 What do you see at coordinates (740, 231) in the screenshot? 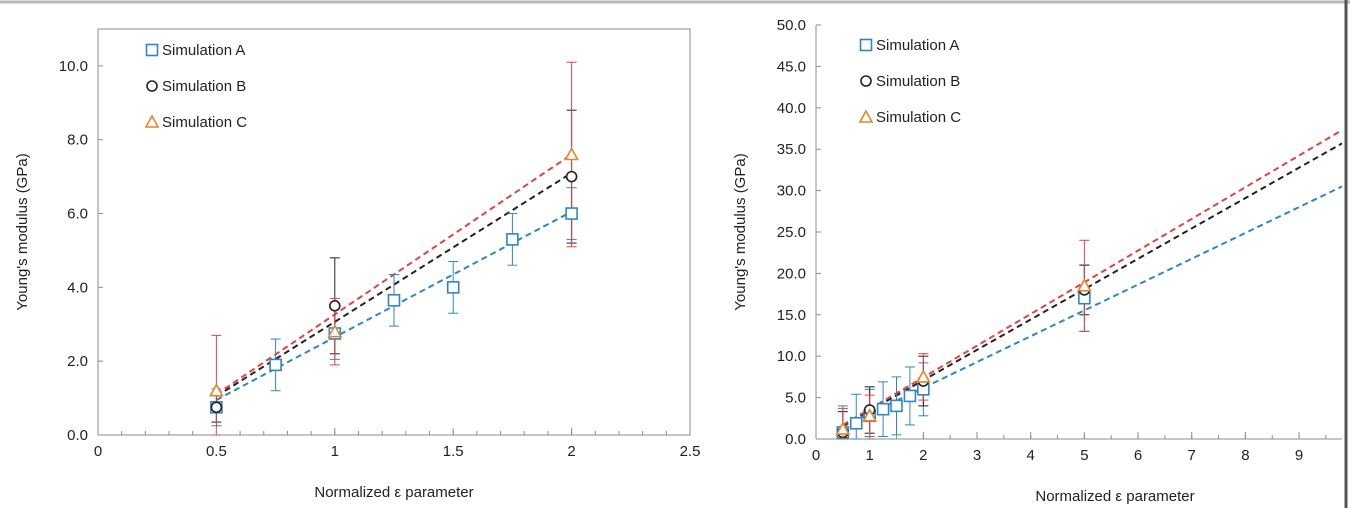
I see `right-y-axis-label: Young's modulus (GPa)` at bounding box center [740, 231].